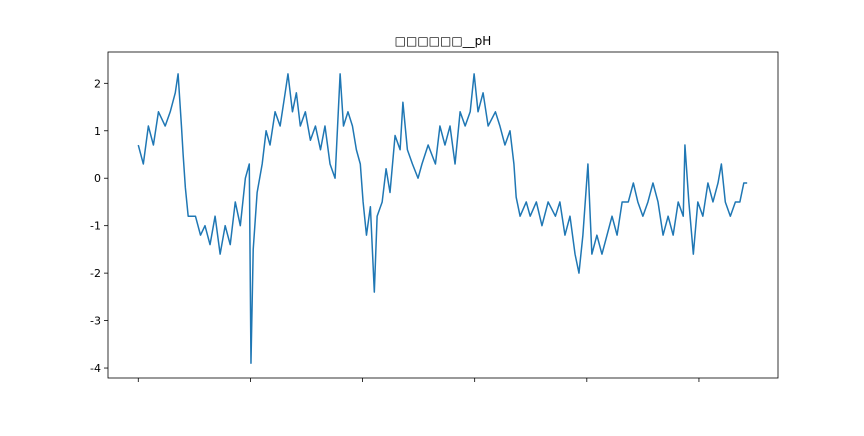 The image size is (864, 436). Describe the element at coordinates (95, 368) in the screenshot. I see `y-tick-label: -4` at that location.